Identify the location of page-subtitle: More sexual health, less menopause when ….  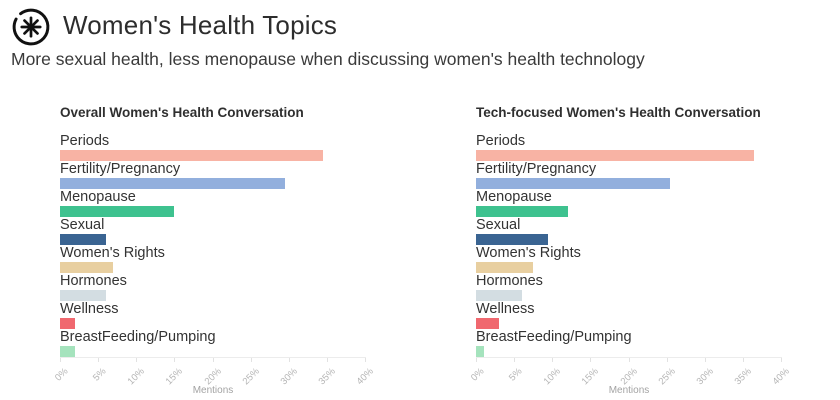
(328, 59).